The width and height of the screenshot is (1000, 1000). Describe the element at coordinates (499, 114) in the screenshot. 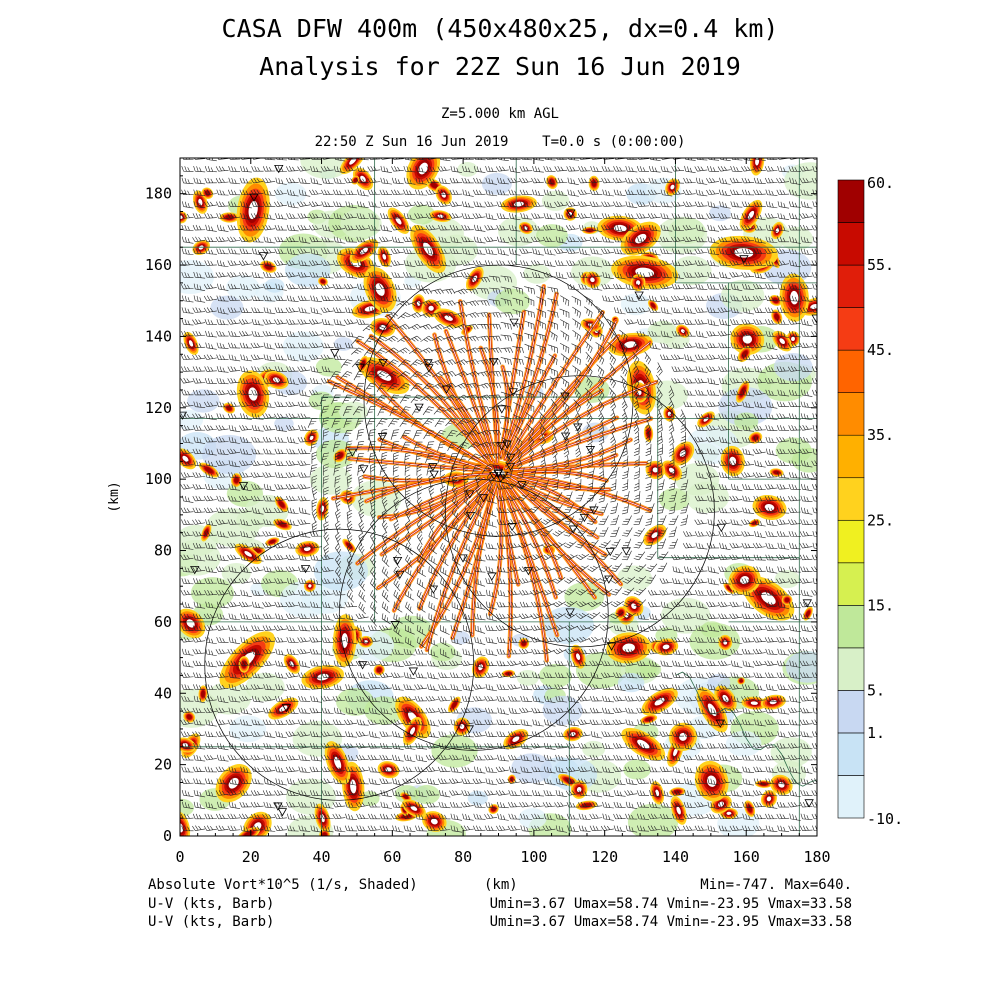

I see `level-label: Z=5.000 km AGL` at that location.